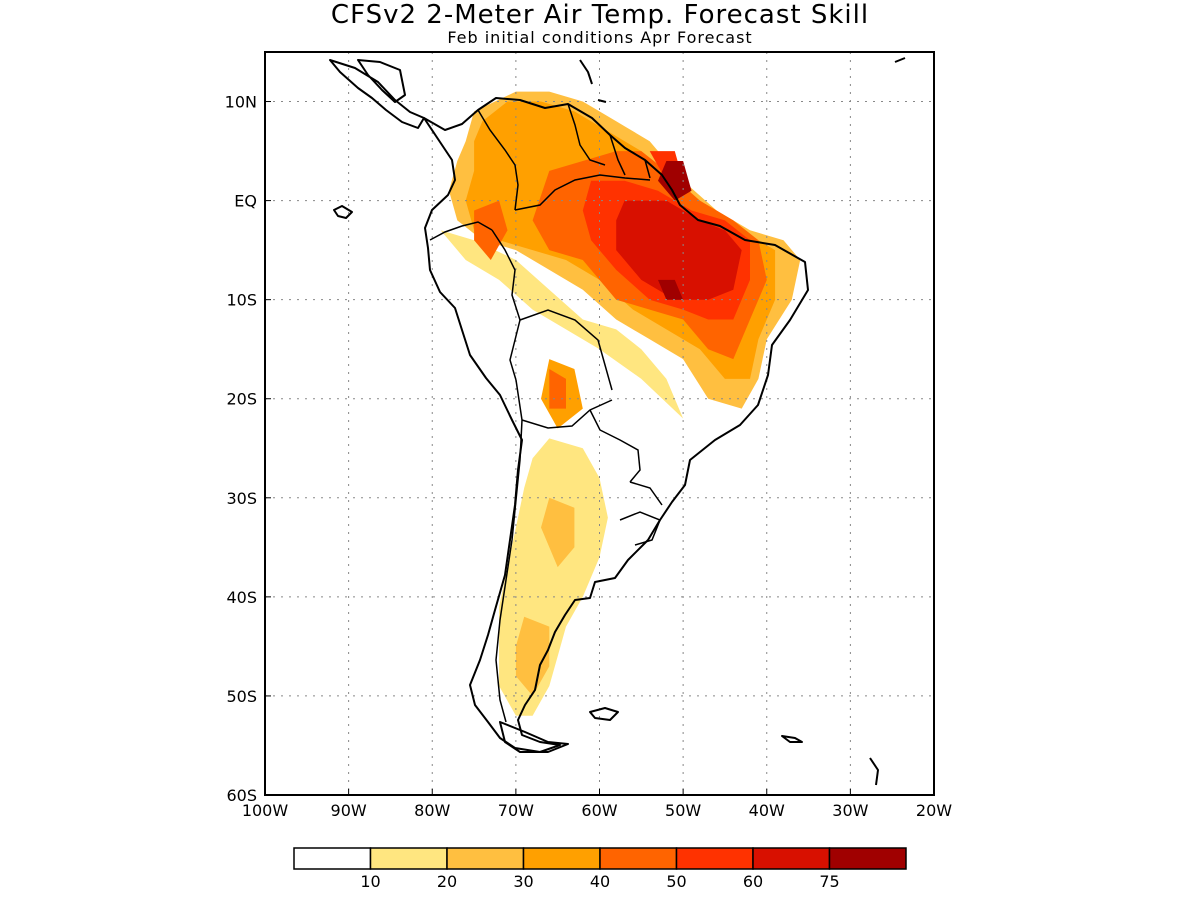 Image resolution: width=1200 pixels, height=900 pixels. I want to click on map-title: CFSv2 2-Meter Air Temp. Forecast Skill, so click(600, 15).